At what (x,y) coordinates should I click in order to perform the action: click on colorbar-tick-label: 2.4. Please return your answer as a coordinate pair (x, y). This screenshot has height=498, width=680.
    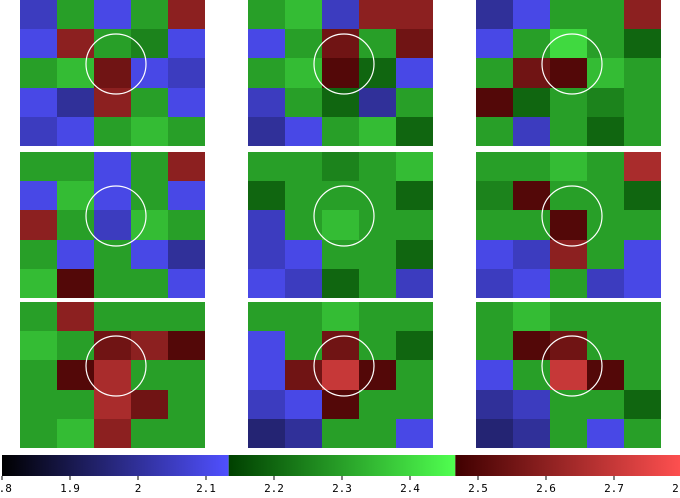
    Looking at the image, I should click on (410, 488).